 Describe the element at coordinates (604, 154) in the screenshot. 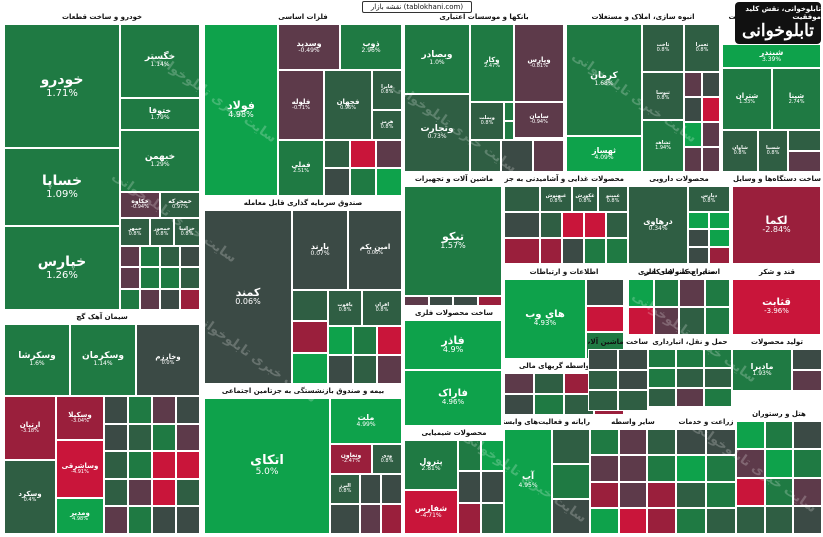

I see `stock-cell: ثهساز 4.09%` at that location.